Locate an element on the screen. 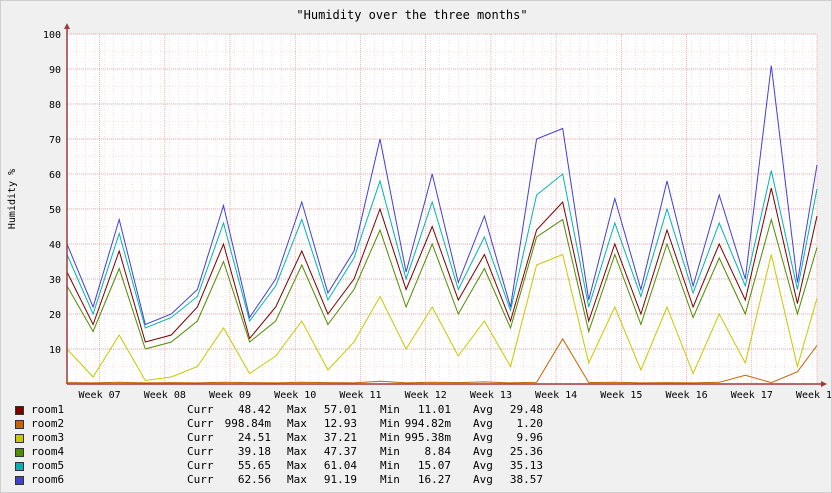 The width and height of the screenshot is (832, 493). min-value: 11.01 is located at coordinates (434, 409).